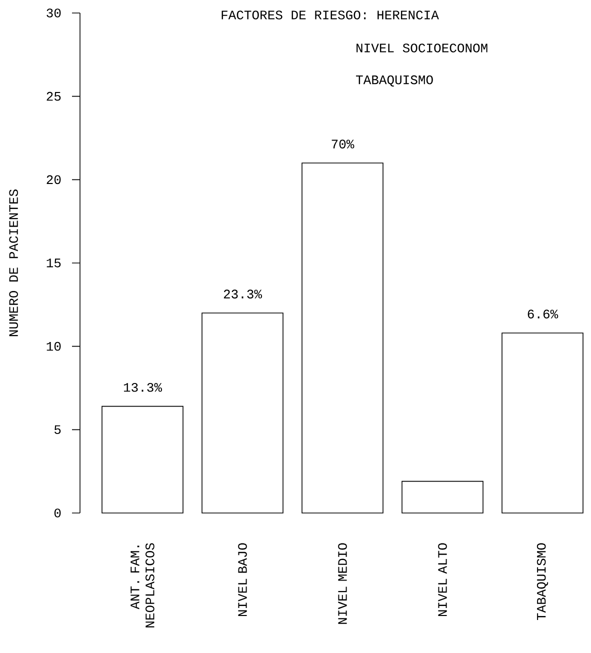 This screenshot has height=653, width=591. I want to click on x-tick-label: TABAQUISMO, so click(542, 581).